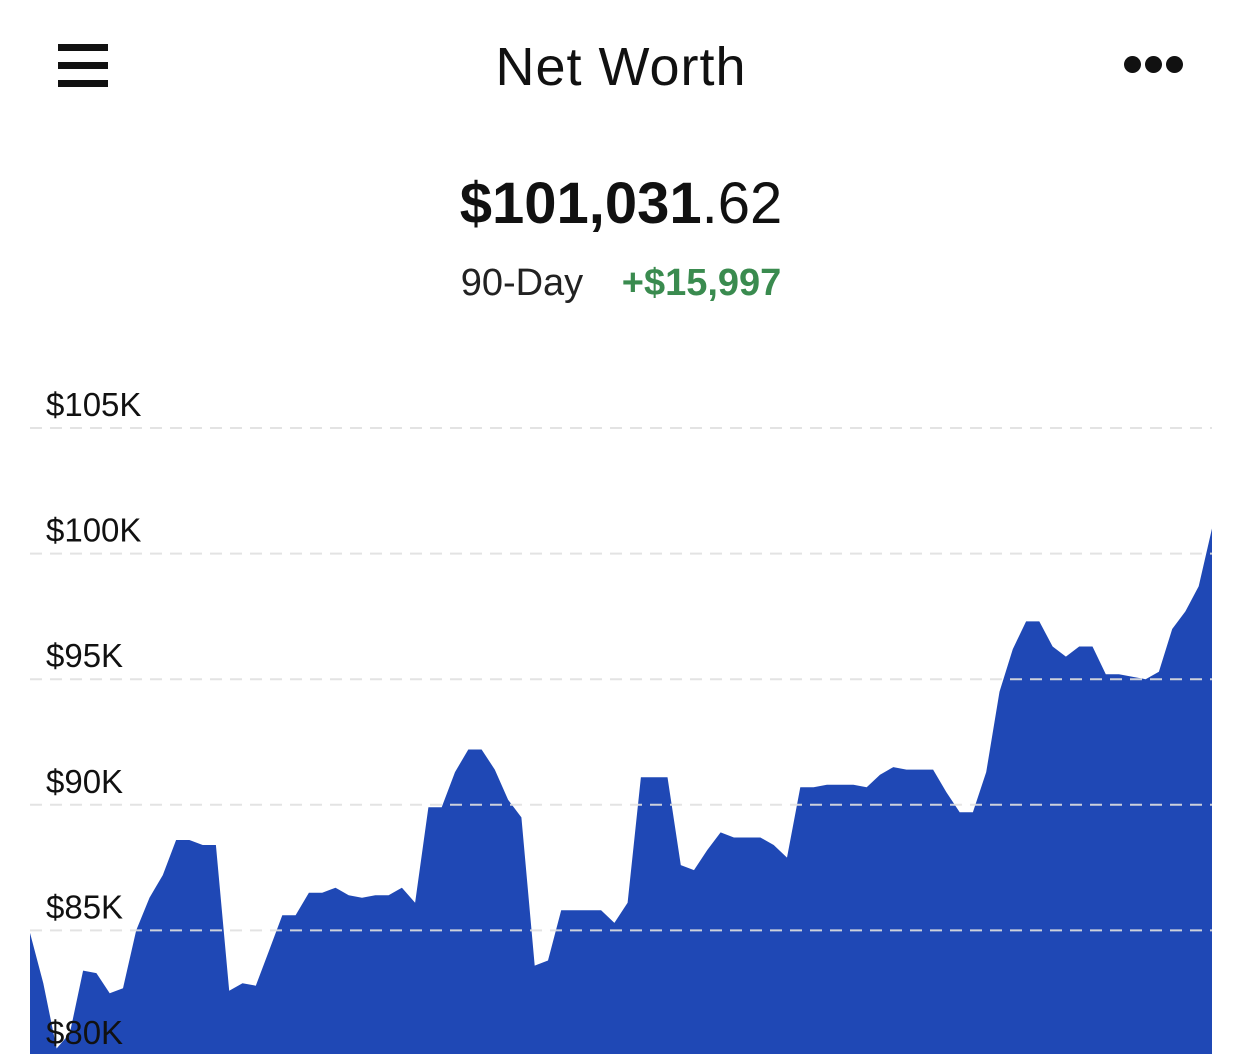  What do you see at coordinates (93, 530) in the screenshot?
I see `y-tick-label: $100K` at bounding box center [93, 530].